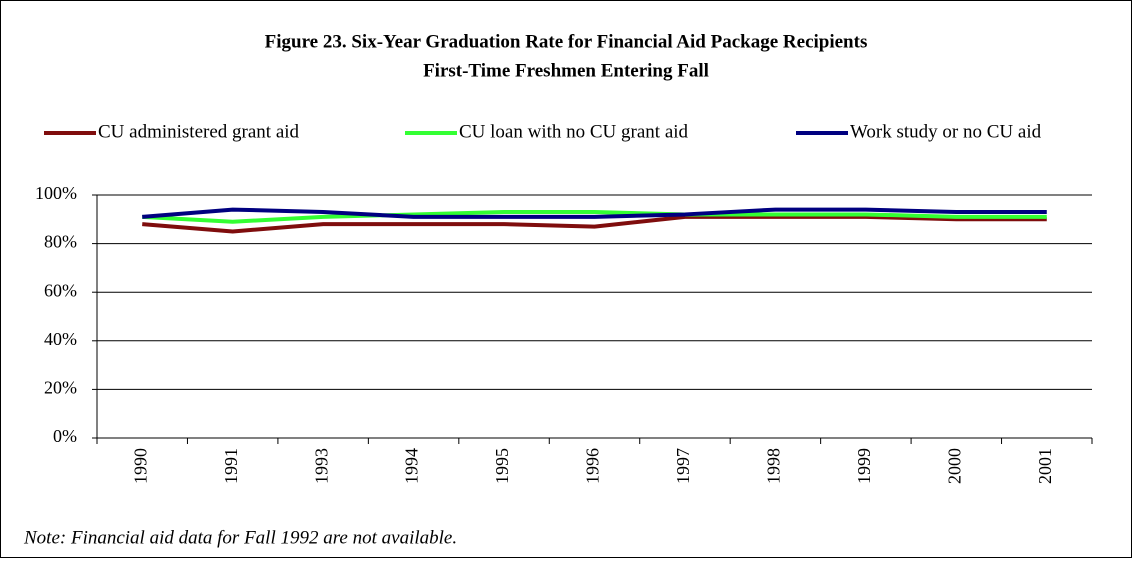  What do you see at coordinates (412, 466) in the screenshot?
I see `x-tick-label: 1994` at bounding box center [412, 466].